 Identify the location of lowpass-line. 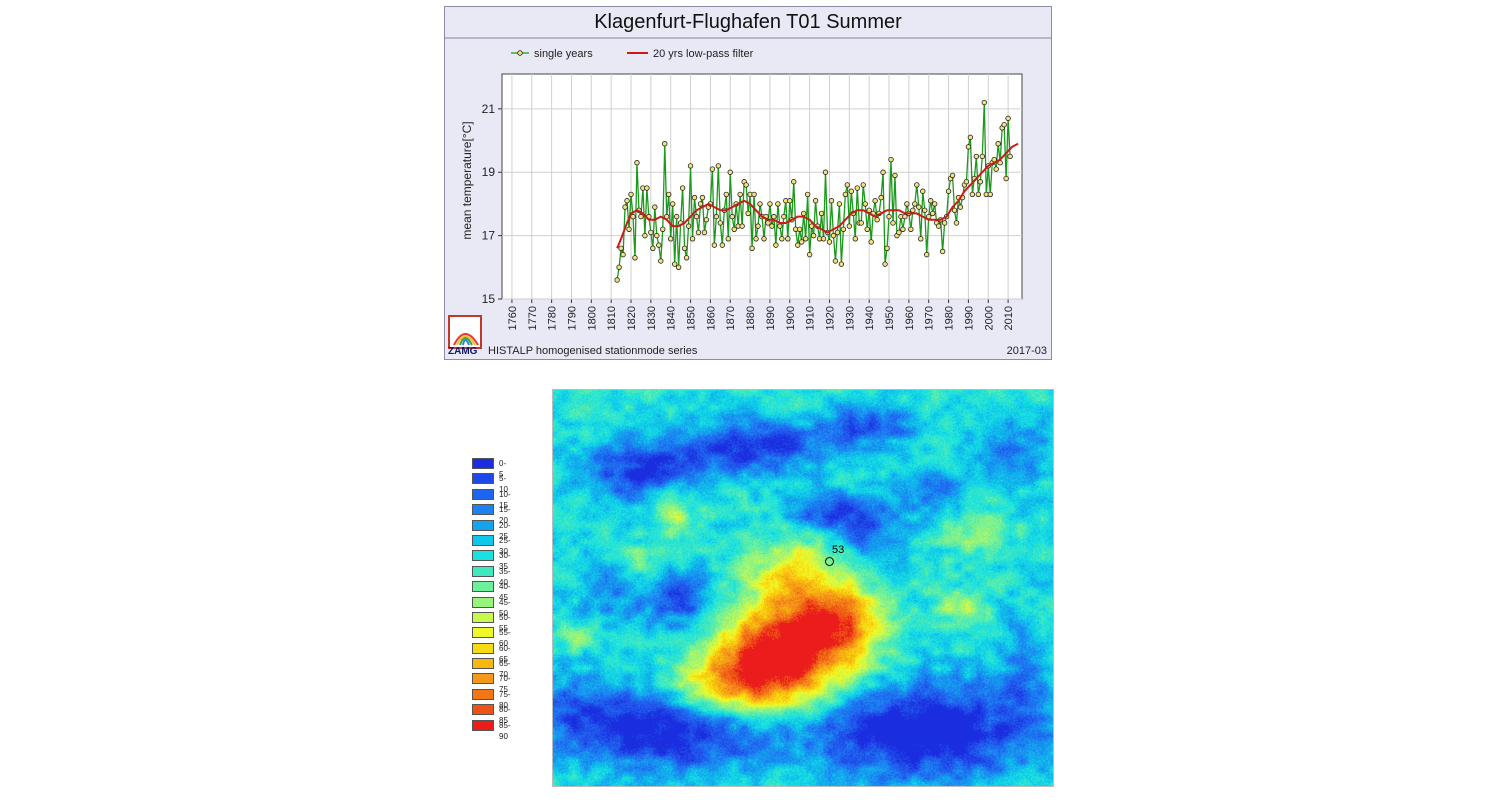
(817, 195).